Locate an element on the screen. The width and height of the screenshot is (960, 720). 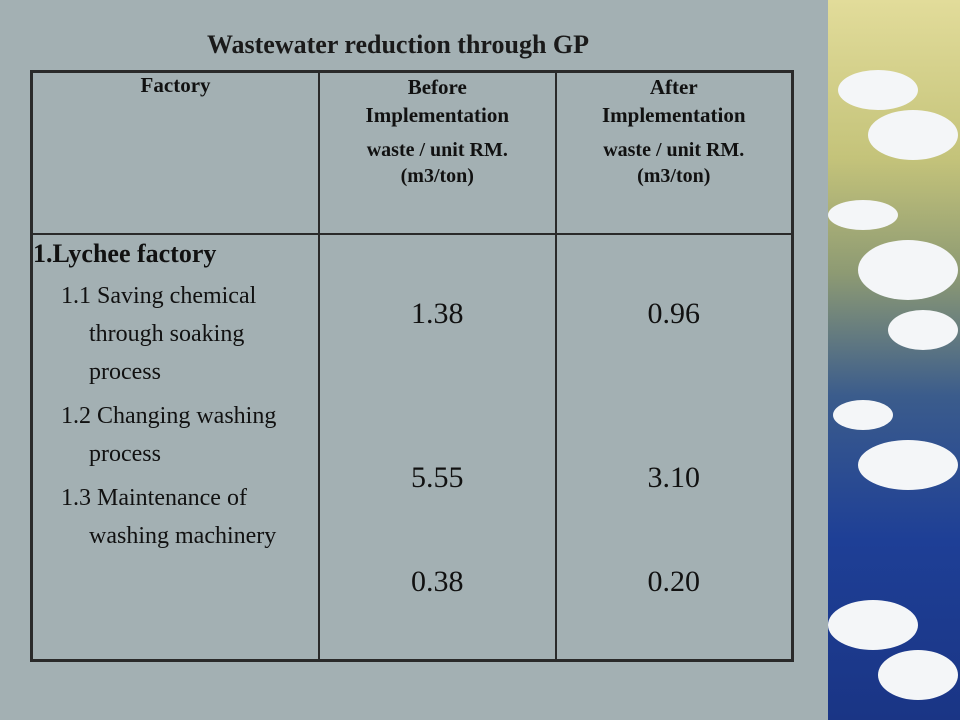
before-column: 1.38 5.55 0.38 is located at coordinates (437, 447).